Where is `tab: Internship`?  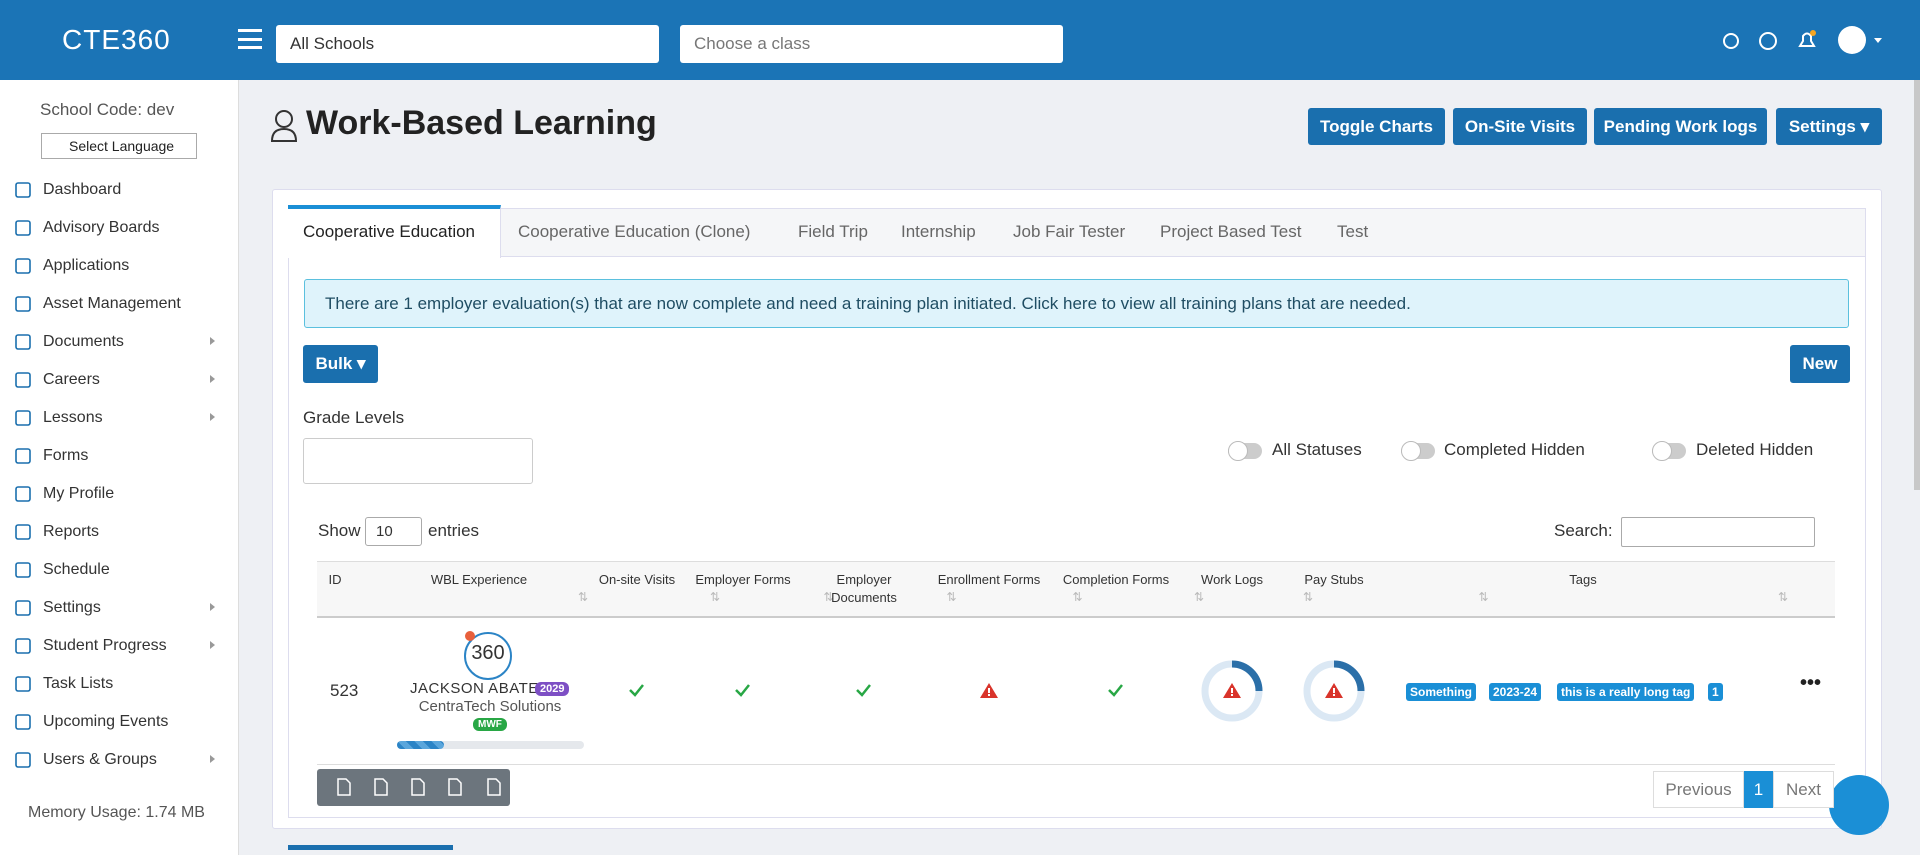 tab: Internship is located at coordinates (938, 231).